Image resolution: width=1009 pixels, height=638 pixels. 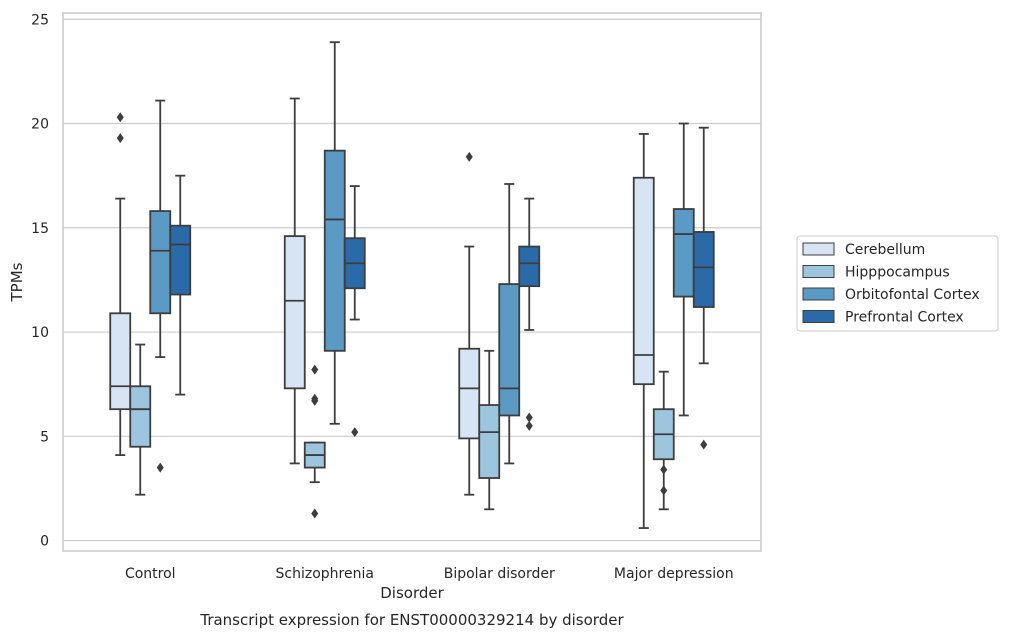 What do you see at coordinates (40, 280) in the screenshot?
I see `y-axis-ticks: 0 5 10 15 20 25` at bounding box center [40, 280].